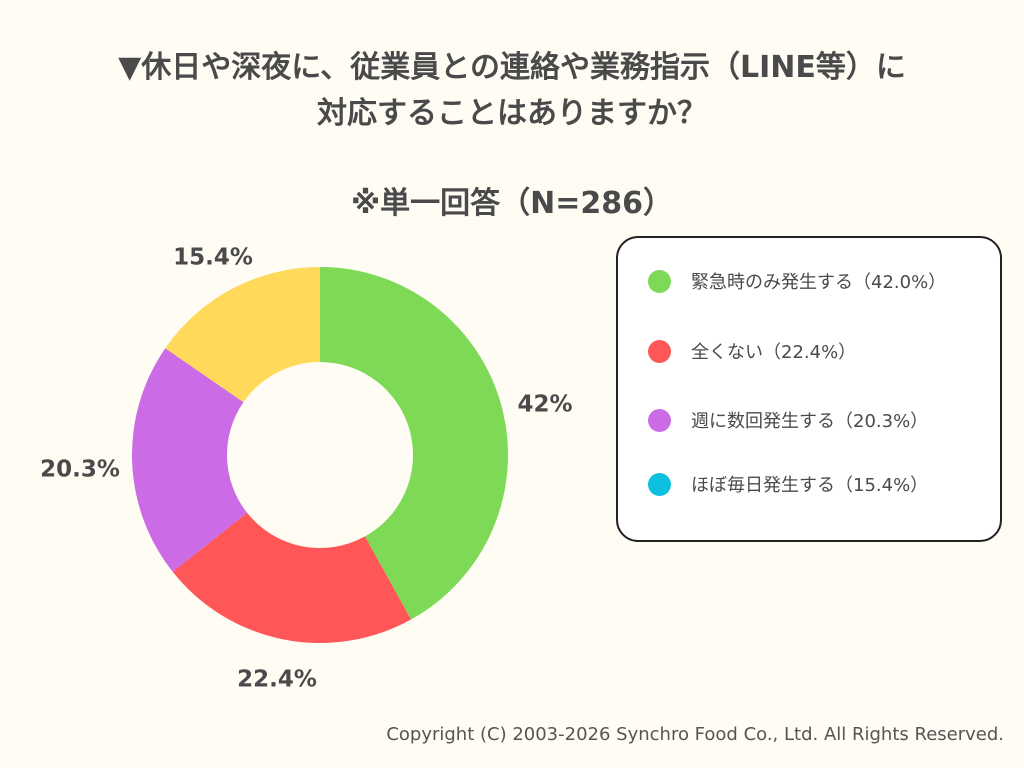 The image size is (1024, 768). What do you see at coordinates (810, 421) in the screenshot?
I see `legend-label: 週に数回発生する（20.3%）` at bounding box center [810, 421].